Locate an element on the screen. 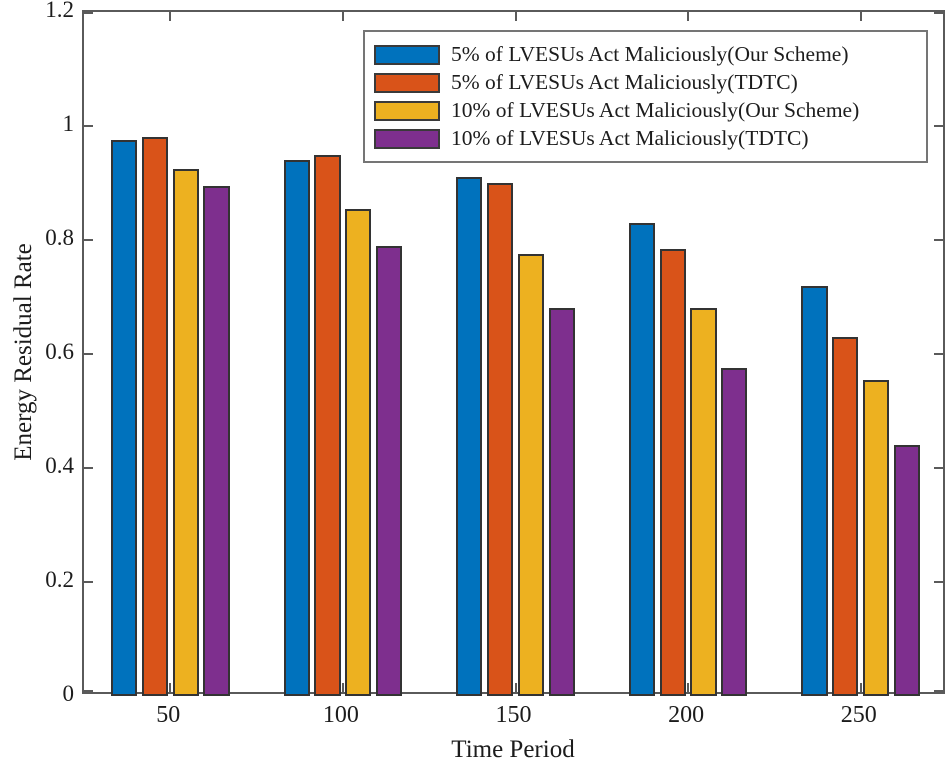 The image size is (950, 769). x-tick-label: 150 is located at coordinates (513, 715).